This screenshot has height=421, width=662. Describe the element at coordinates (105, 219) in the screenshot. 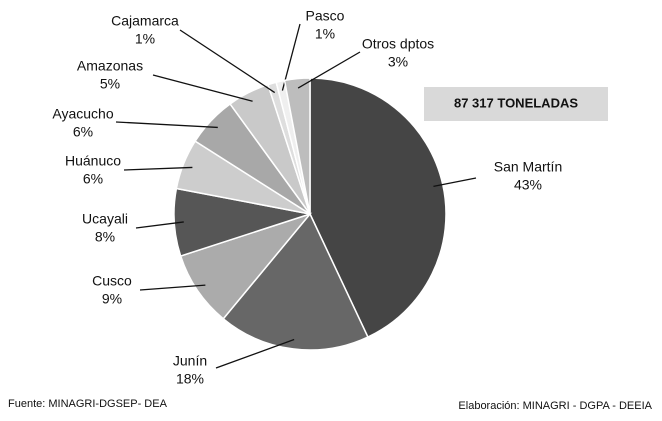

I see `slice-label: Ucayali` at that location.